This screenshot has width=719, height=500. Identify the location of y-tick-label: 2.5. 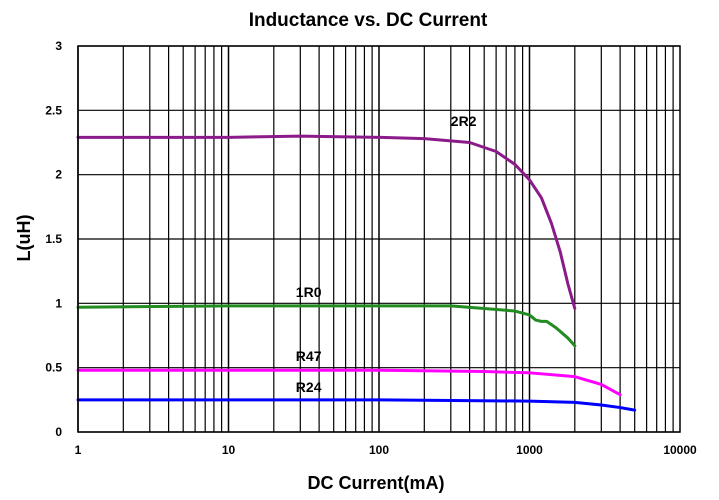
(53, 110).